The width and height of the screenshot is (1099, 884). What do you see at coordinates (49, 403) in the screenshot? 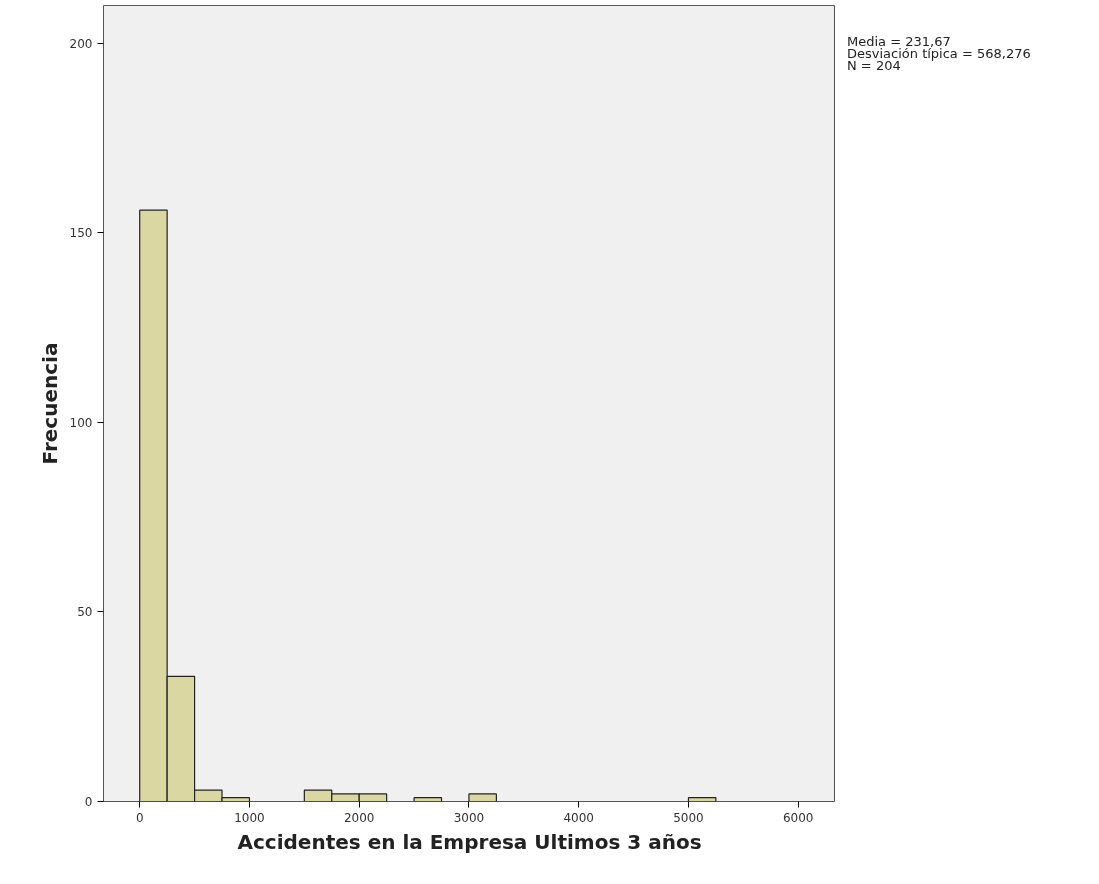
I see `y-axis-title: Frecuencia` at bounding box center [49, 403].